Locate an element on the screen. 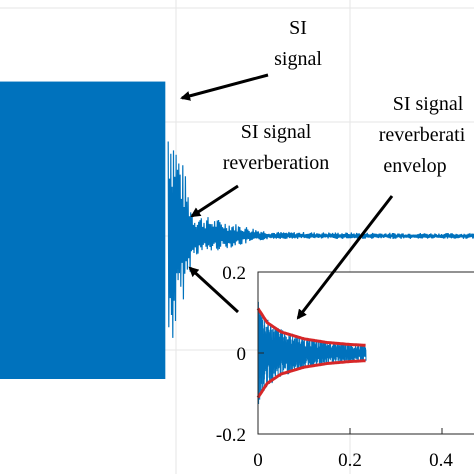 The width and height of the screenshot is (474, 474). annotation-envelope-2: reverberati is located at coordinates (422, 135).